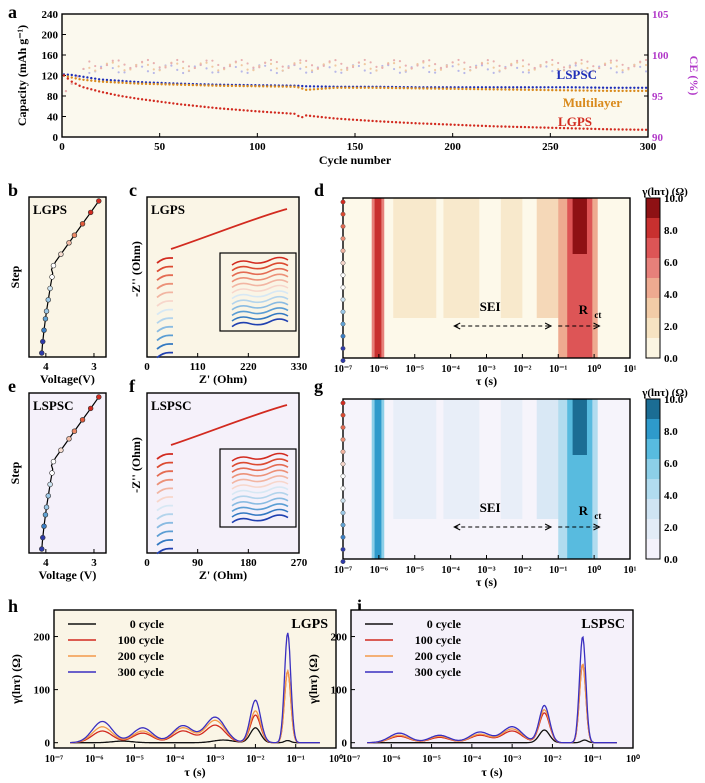 This screenshot has width=705, height=783. What do you see at coordinates (248, 367) in the screenshot?
I see `x-tick-label: 220` at bounding box center [248, 367].